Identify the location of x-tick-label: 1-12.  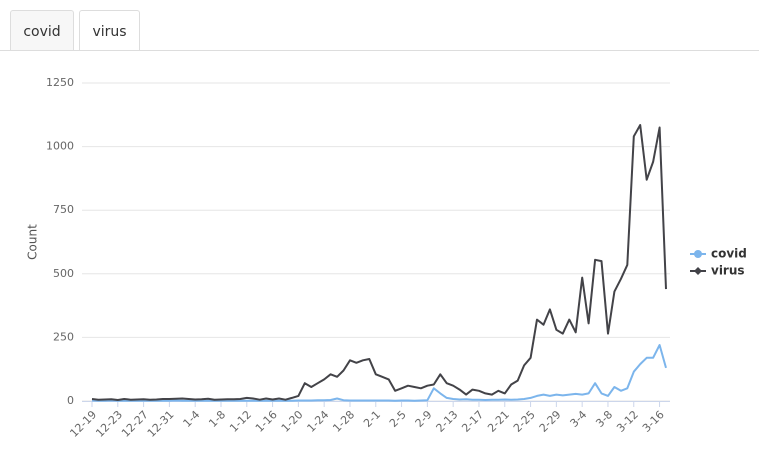
(240, 421).